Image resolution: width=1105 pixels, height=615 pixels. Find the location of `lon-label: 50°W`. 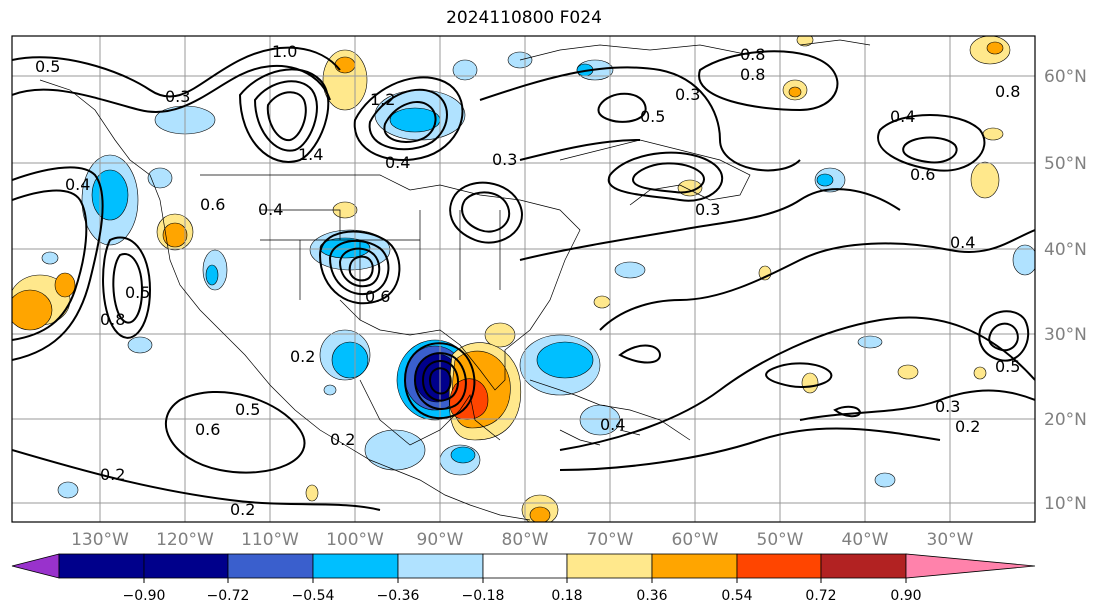

lon-label: 50°W is located at coordinates (780, 540).